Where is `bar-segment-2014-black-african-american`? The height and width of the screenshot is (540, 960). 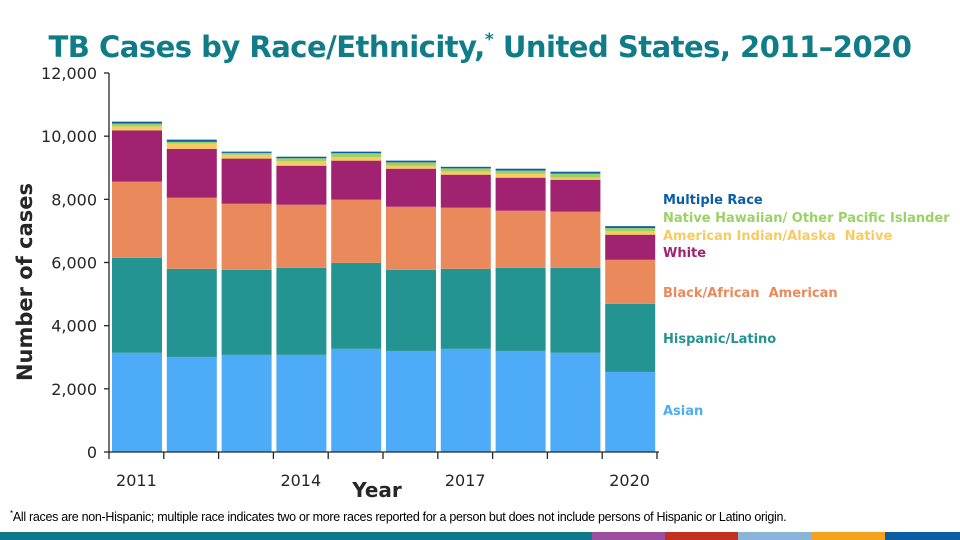
bar-segment-2014-black-african-american is located at coordinates (301, 236).